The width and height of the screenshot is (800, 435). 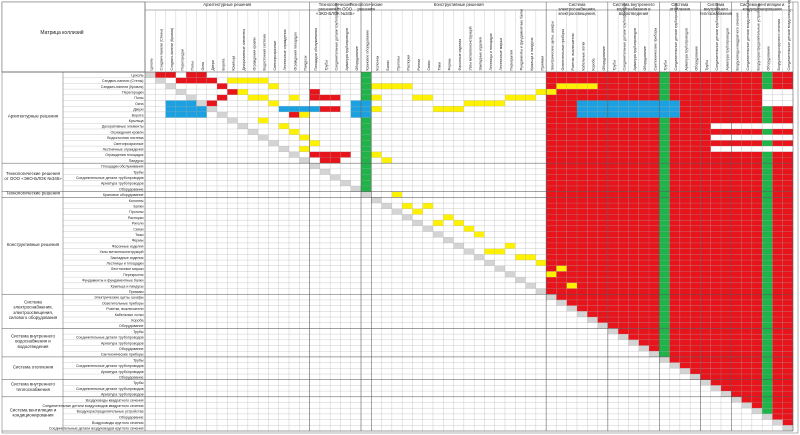 What do you see at coordinates (553, 46) in the screenshot?
I see `column-item-label: Электрические щиты, шкафы` at bounding box center [553, 46].